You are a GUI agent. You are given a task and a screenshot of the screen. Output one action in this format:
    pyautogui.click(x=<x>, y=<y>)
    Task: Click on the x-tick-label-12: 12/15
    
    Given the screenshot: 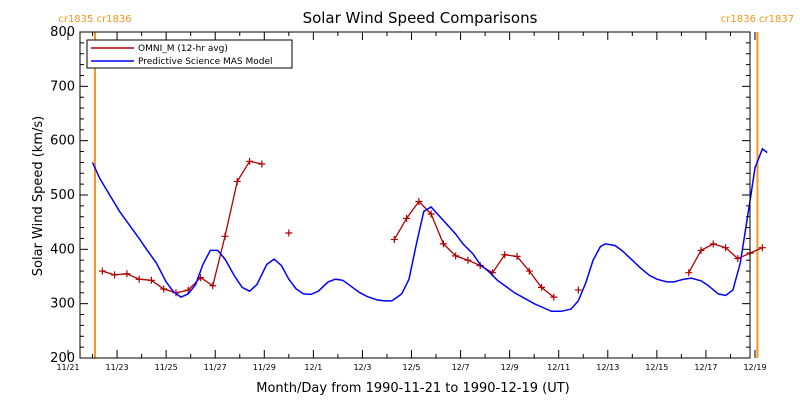 What is the action you would take?
    pyautogui.click(x=656, y=367)
    